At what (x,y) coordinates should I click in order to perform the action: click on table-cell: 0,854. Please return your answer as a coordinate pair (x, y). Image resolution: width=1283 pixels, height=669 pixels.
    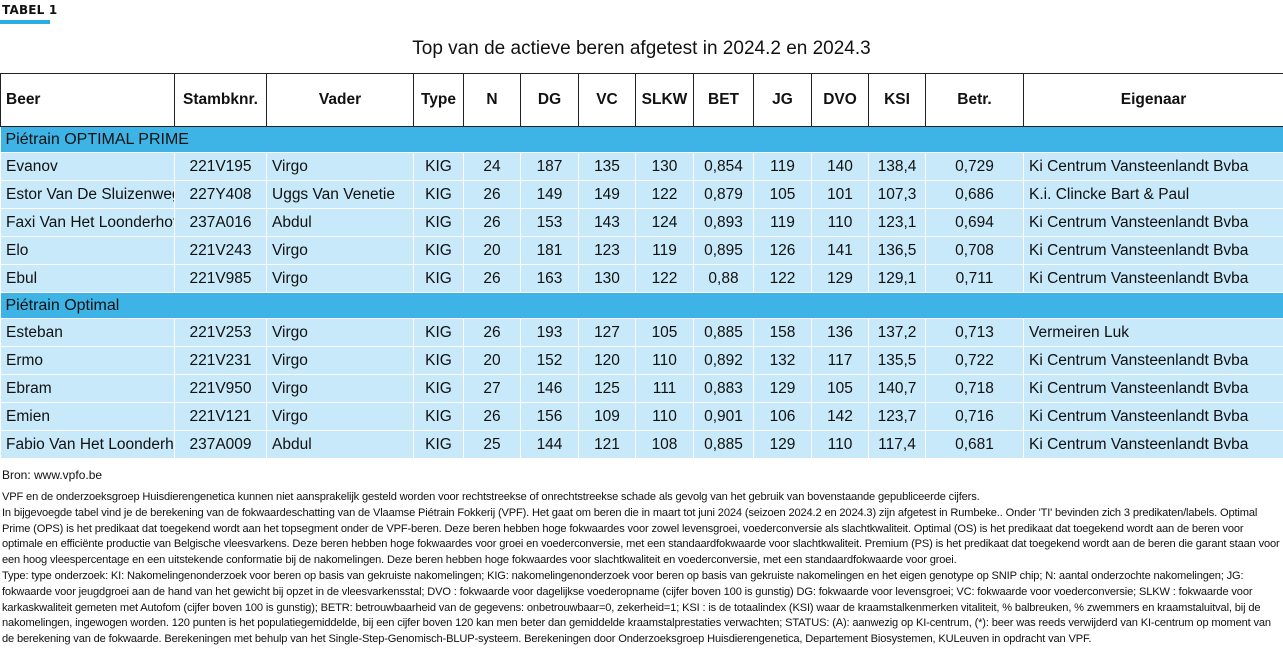
    Looking at the image, I should click on (723, 166).